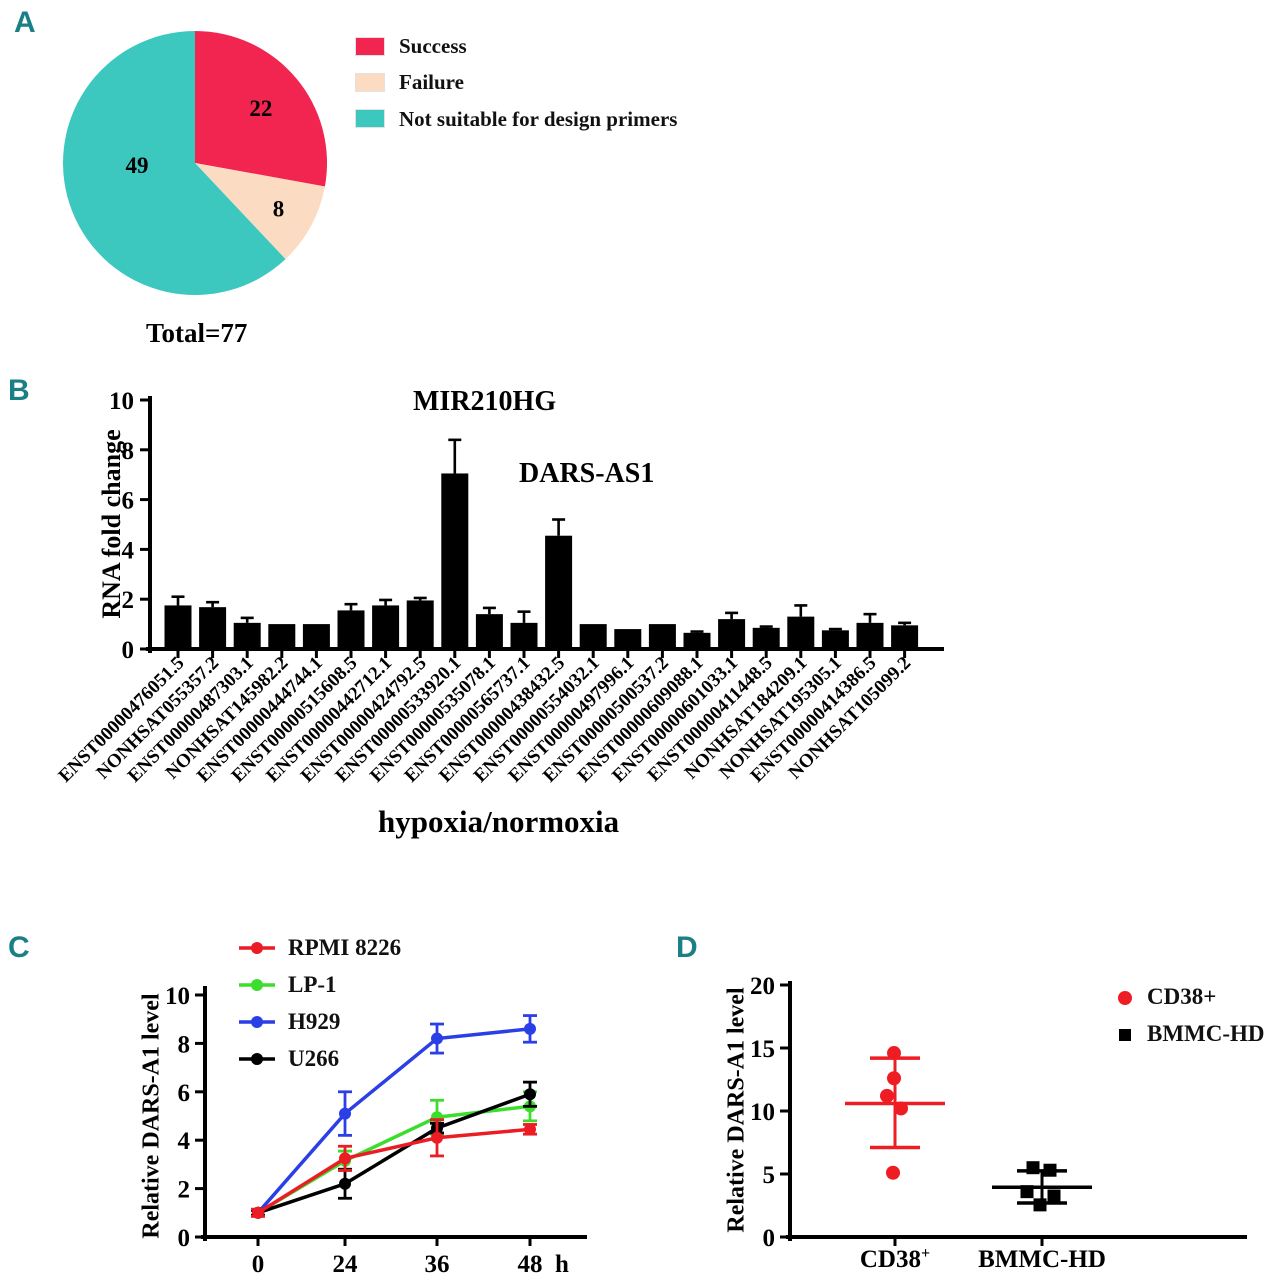 The width and height of the screenshot is (1267, 1280). Describe the element at coordinates (136, 165) in the screenshot. I see `pie-slice-value: 49` at that location.